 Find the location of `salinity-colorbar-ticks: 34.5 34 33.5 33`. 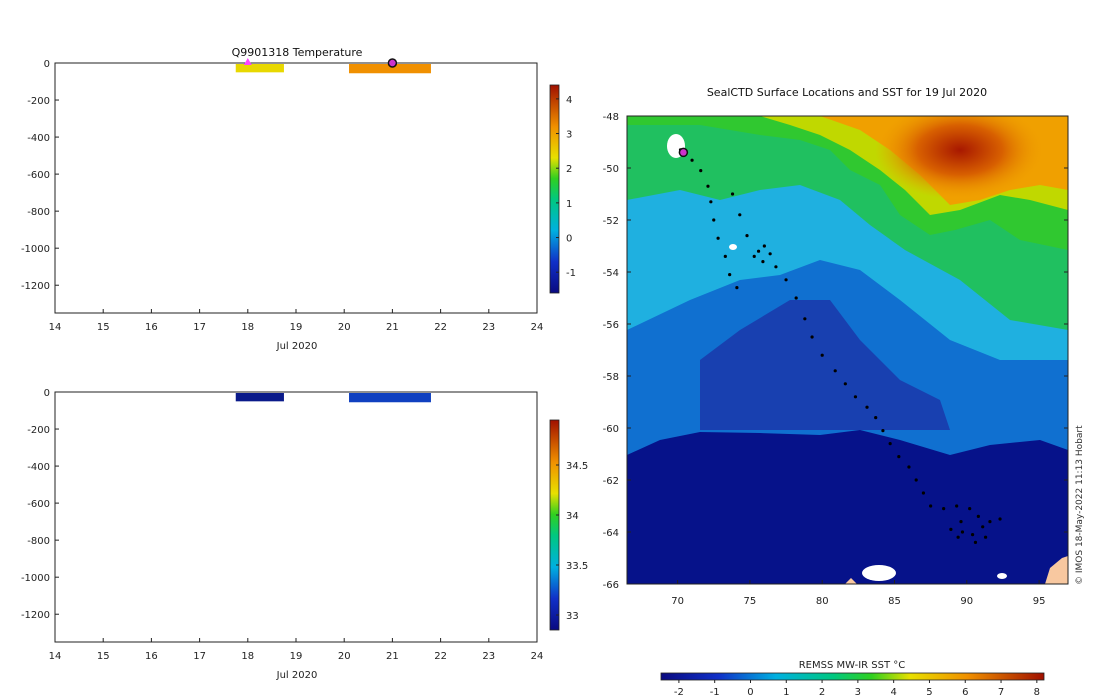

salinity-colorbar-ticks: 34.5 34 33.5 33 is located at coordinates (572, 541).